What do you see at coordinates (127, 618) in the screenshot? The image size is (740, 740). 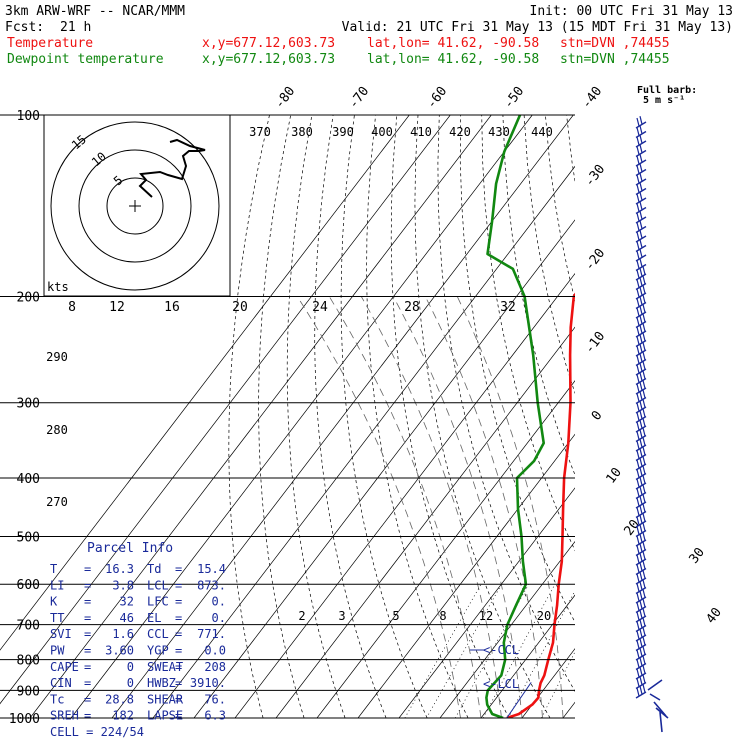 I see `parcel-value: 46` at bounding box center [127, 618].